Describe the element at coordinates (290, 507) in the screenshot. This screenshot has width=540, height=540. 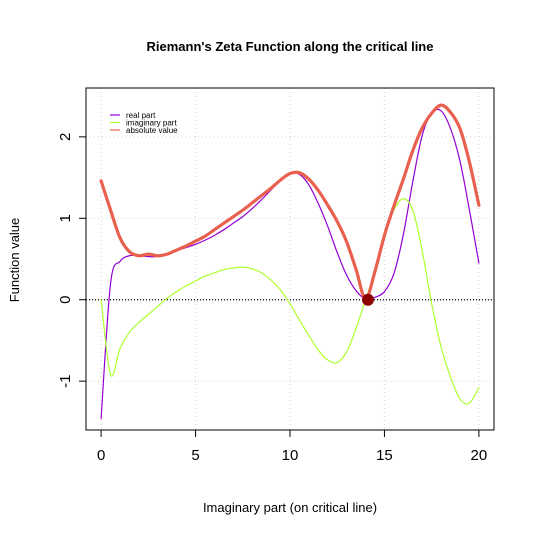
I see `x-axis-label: Imaginary part (on critical line)` at that location.